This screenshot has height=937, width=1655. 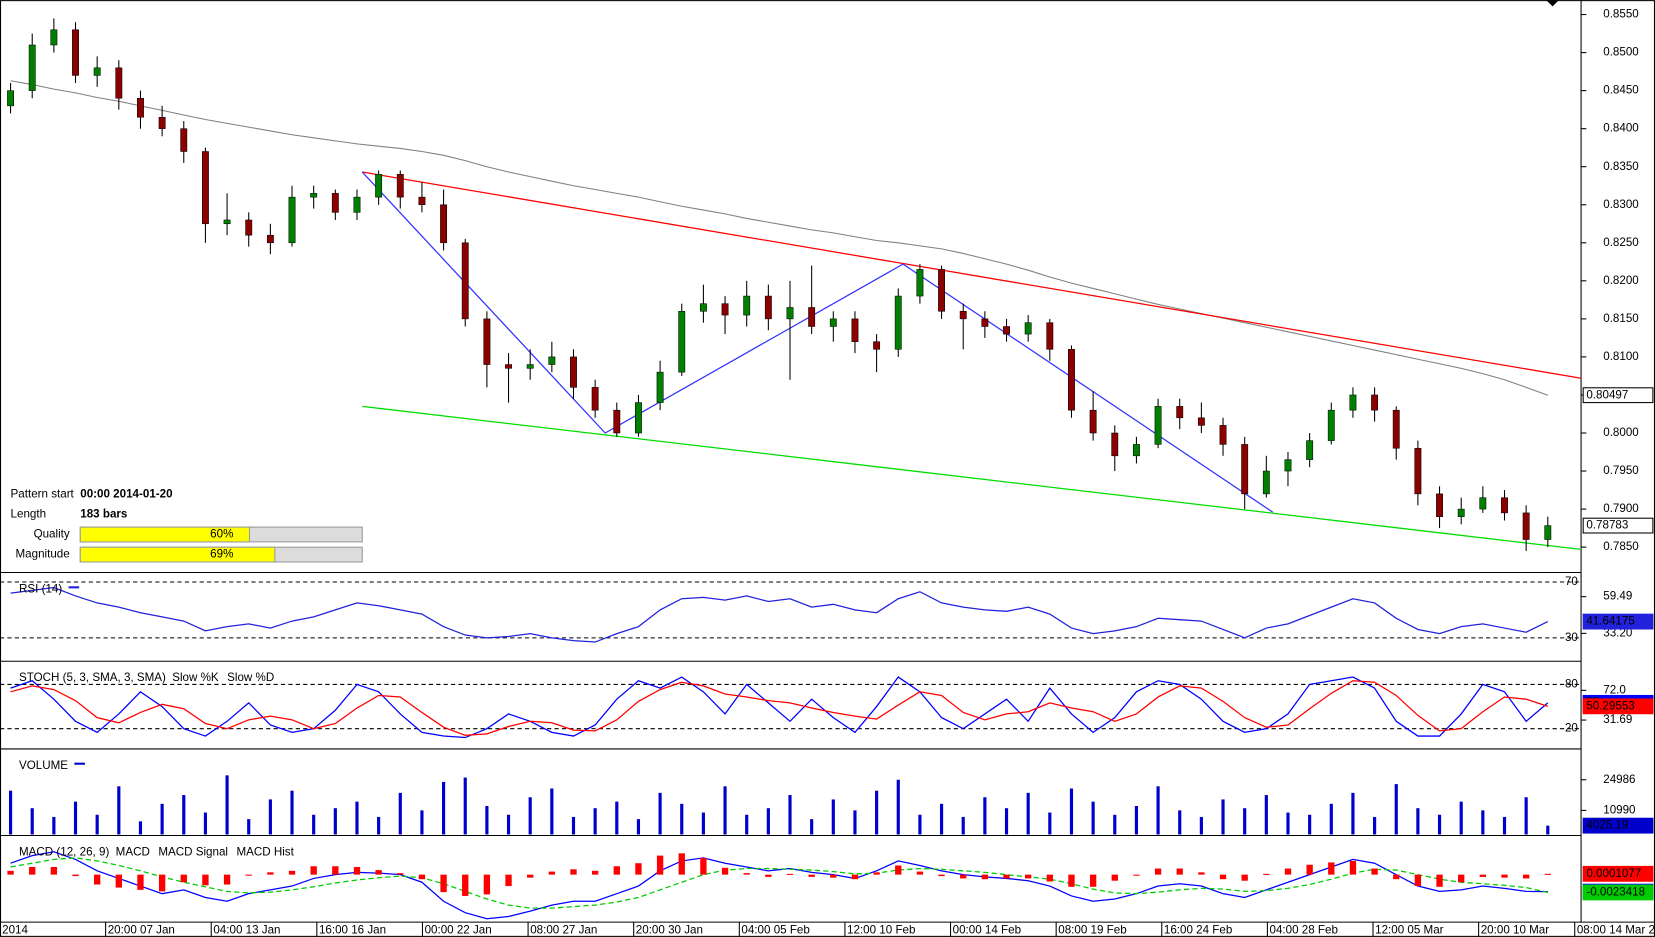 I want to click on panel-title: VOLUME, so click(x=43, y=765).